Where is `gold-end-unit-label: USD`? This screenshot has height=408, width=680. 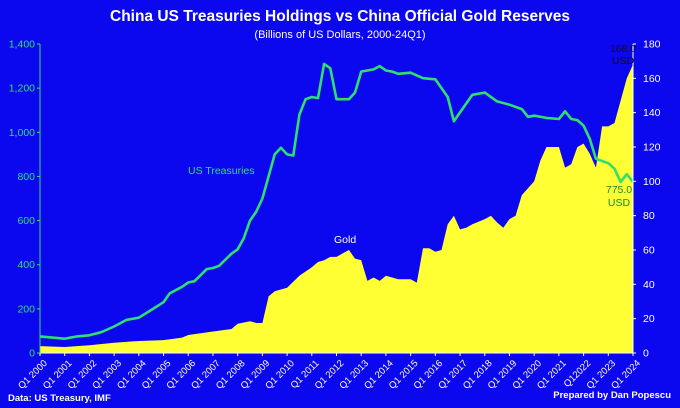
gold-end-unit-label: USD is located at coordinates (623, 61).